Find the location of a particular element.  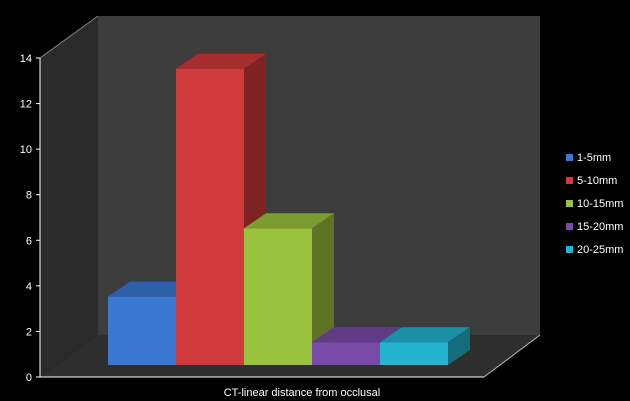

legend-item: 15-20mm is located at coordinates (594, 227).